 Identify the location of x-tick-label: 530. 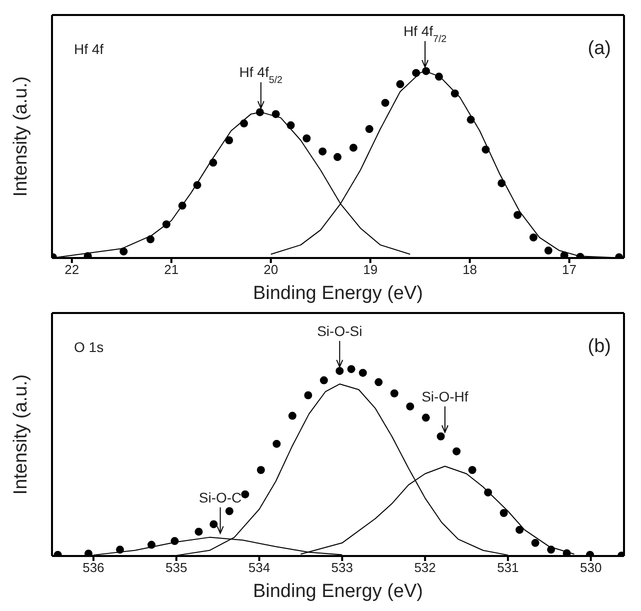
(591, 568).